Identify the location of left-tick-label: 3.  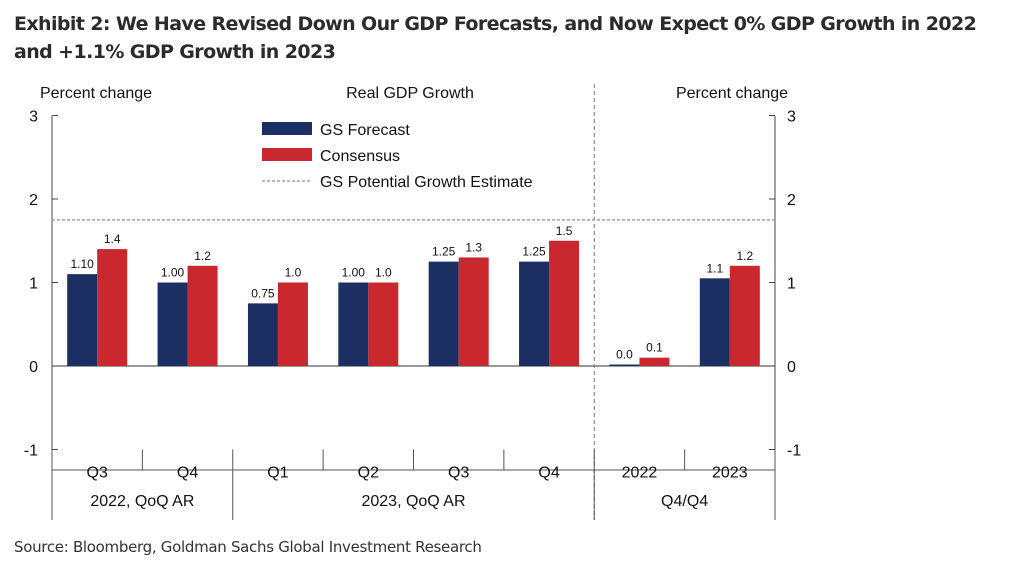
(33, 117).